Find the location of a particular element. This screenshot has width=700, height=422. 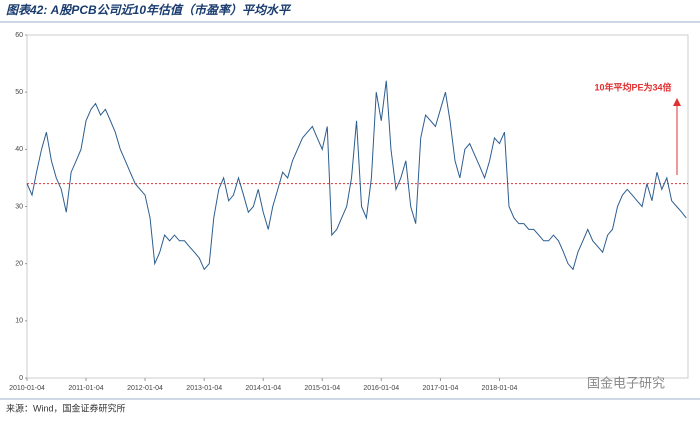

x-tick-label: 2013-01-04 is located at coordinates (204, 388).